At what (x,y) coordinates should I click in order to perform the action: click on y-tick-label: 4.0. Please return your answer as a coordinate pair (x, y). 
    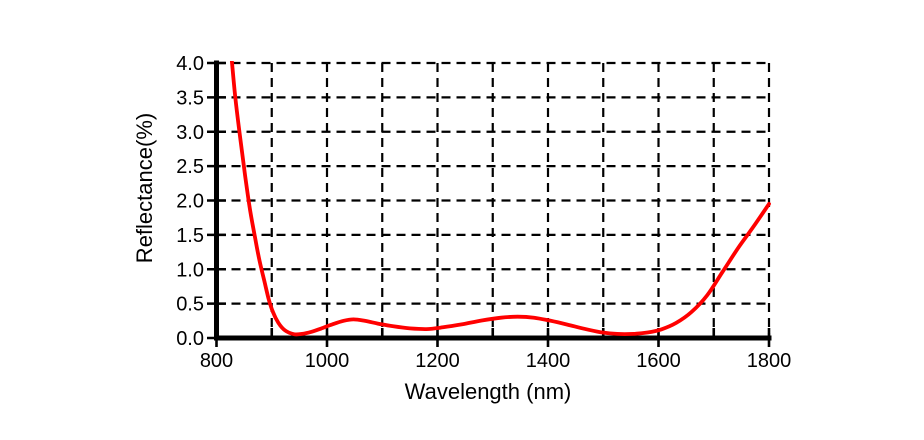
    Looking at the image, I should click on (190, 64).